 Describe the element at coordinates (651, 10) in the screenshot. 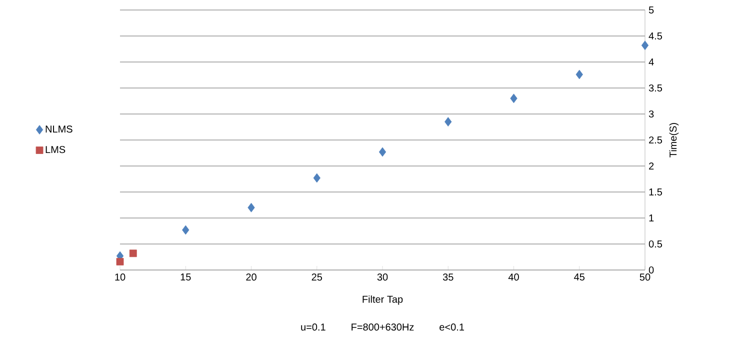

I see `y-tick-label: 5` at that location.